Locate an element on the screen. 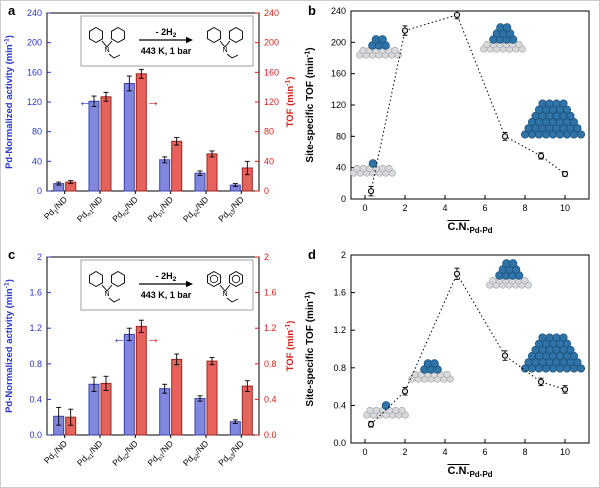  y-axis-tick-label: 2 is located at coordinates (343, 255).